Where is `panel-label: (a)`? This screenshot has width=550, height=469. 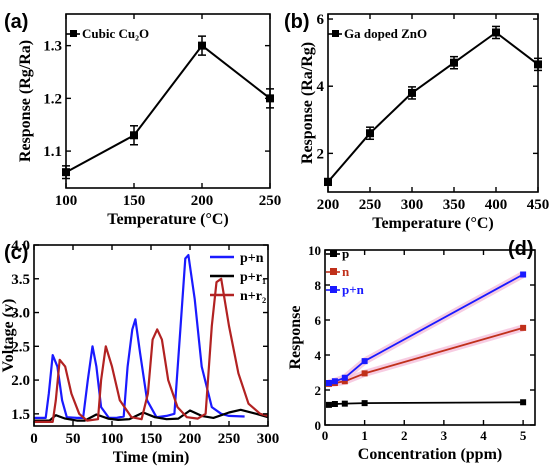 panel-label: (a) is located at coordinates (16, 22).